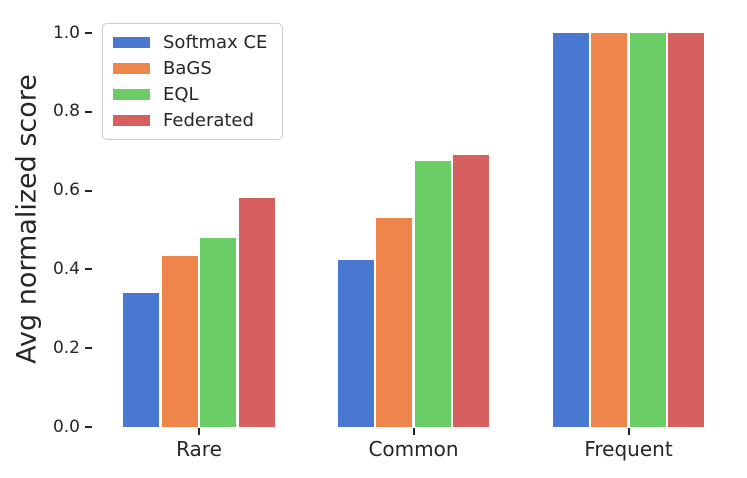 The image size is (747, 478). I want to click on legend-swatch-softmax-ce, so click(131, 42).